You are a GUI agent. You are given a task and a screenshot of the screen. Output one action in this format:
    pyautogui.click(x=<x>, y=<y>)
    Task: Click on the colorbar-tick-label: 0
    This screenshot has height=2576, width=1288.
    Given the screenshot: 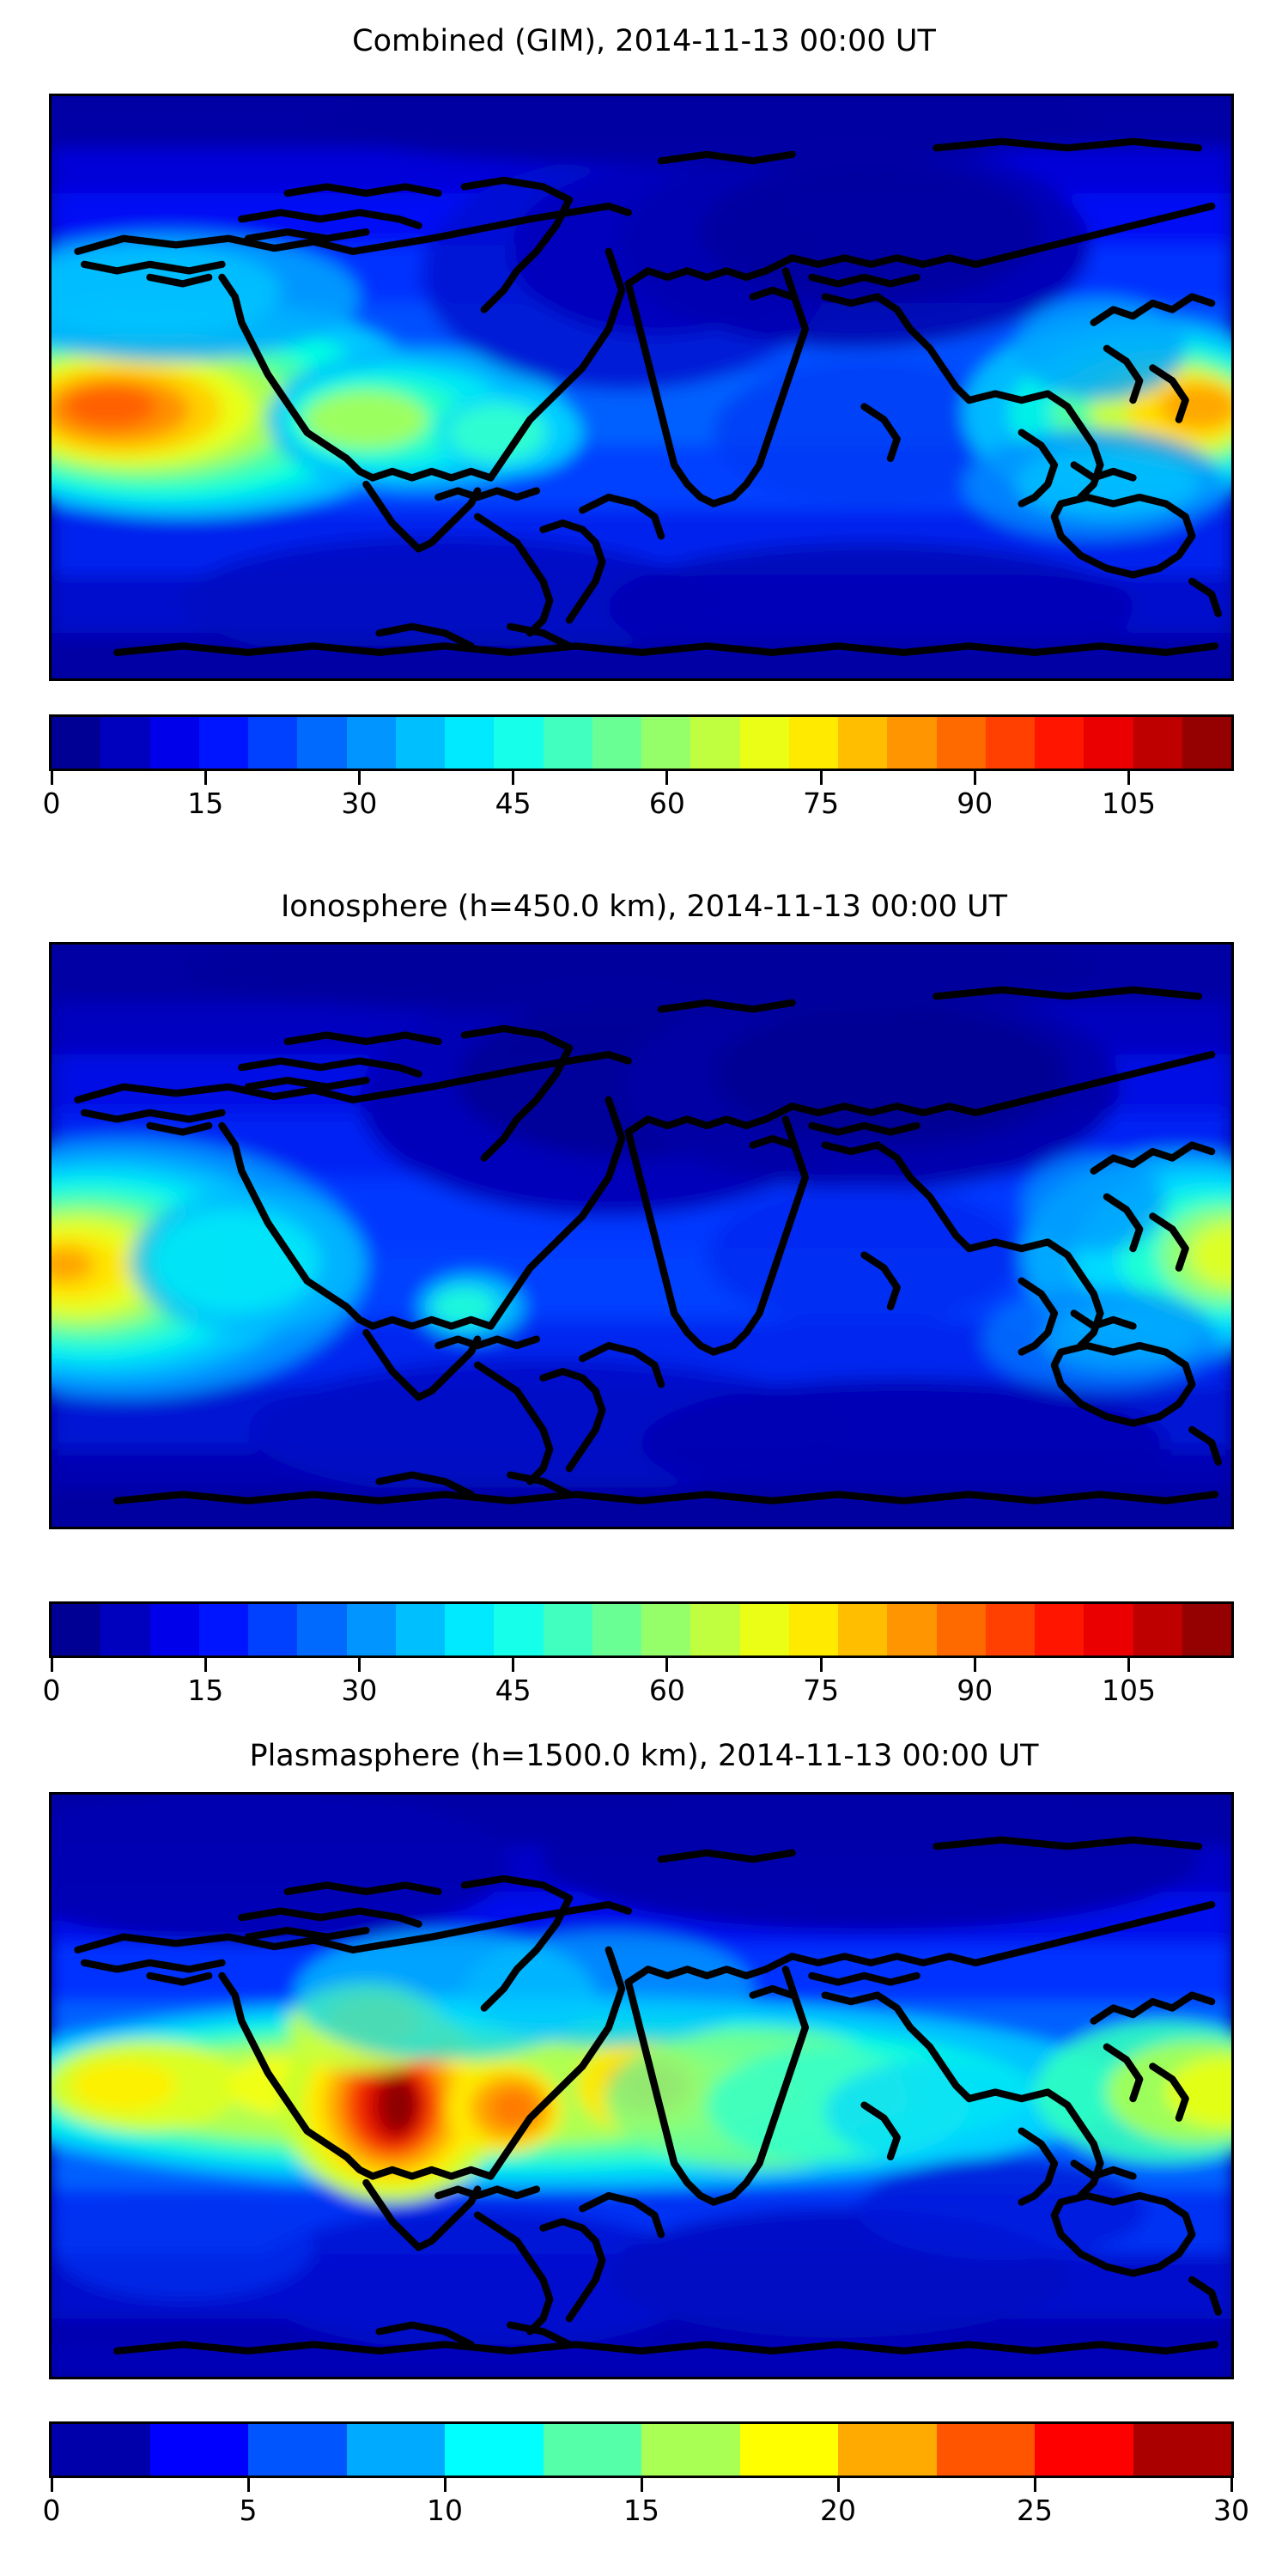 What is the action you would take?
    pyautogui.click(x=52, y=803)
    